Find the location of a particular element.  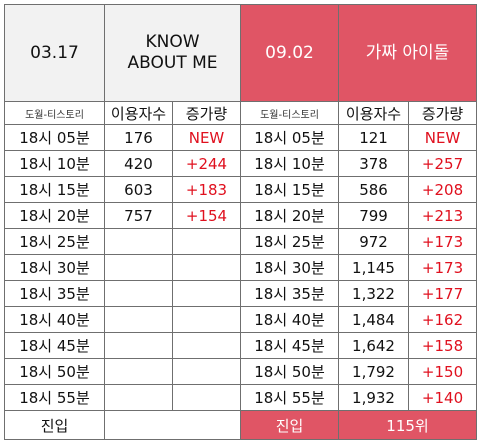

left-time-cell: 18시 05분 is located at coordinates (54, 137).